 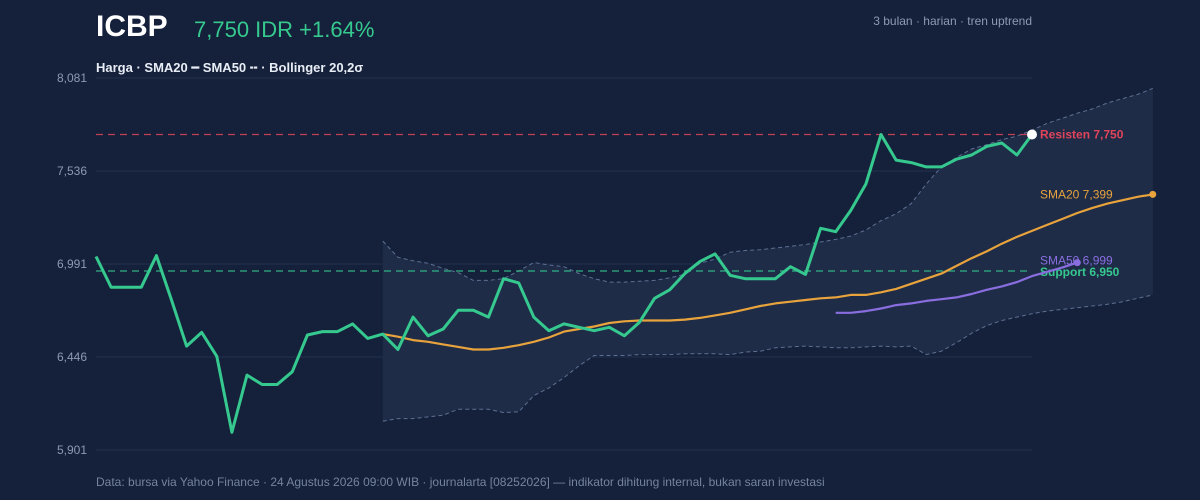 What do you see at coordinates (284, 29) in the screenshot?
I see `price-change: 7,750 IDR +1.64%` at bounding box center [284, 29].